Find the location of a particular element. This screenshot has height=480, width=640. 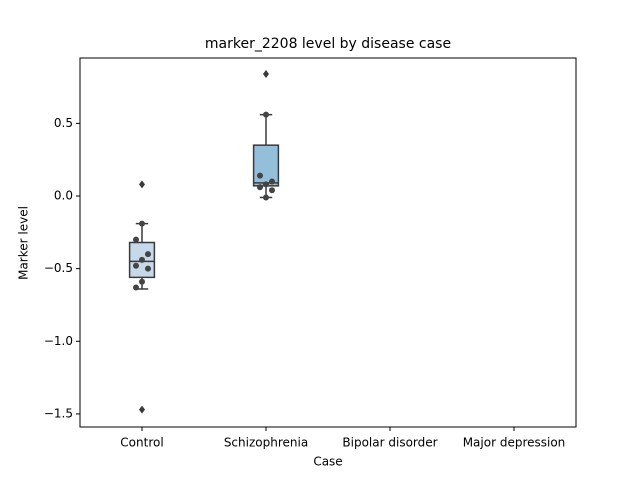

x-tick-label: Bipolar disorder is located at coordinates (389, 443).